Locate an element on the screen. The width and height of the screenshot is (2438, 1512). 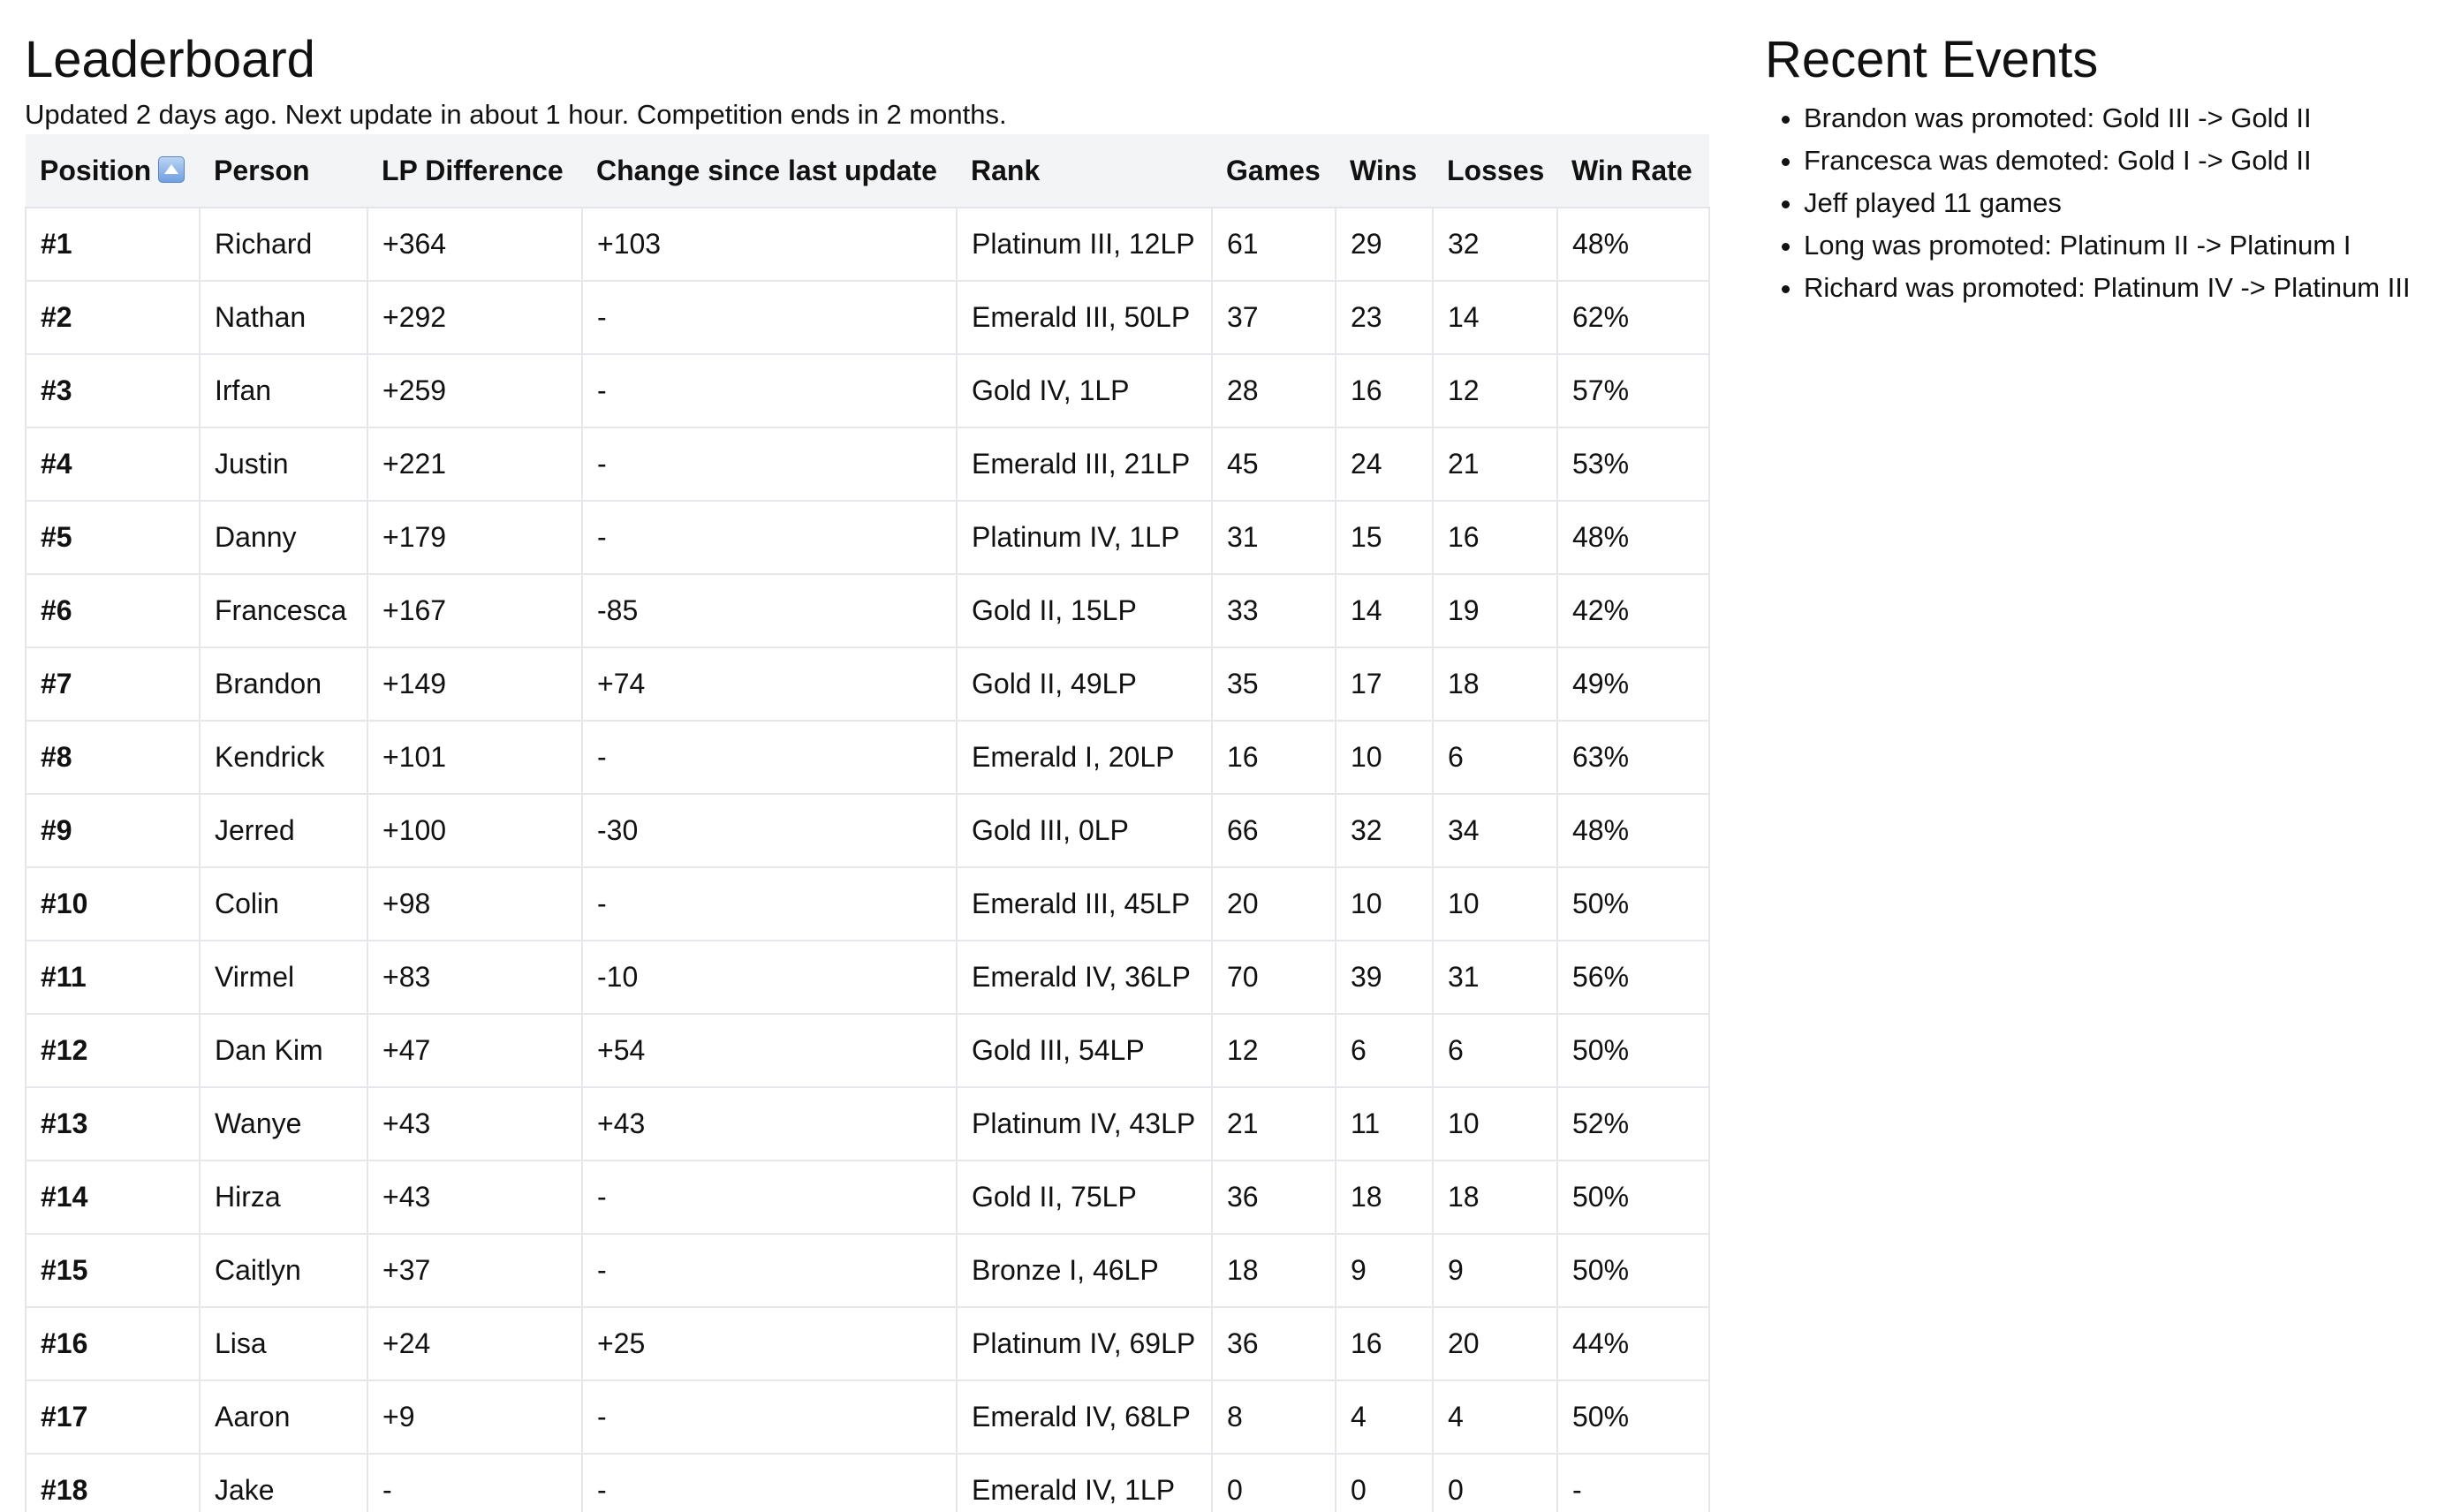
column-header-lp-difference: LP Difference is located at coordinates (474, 171).